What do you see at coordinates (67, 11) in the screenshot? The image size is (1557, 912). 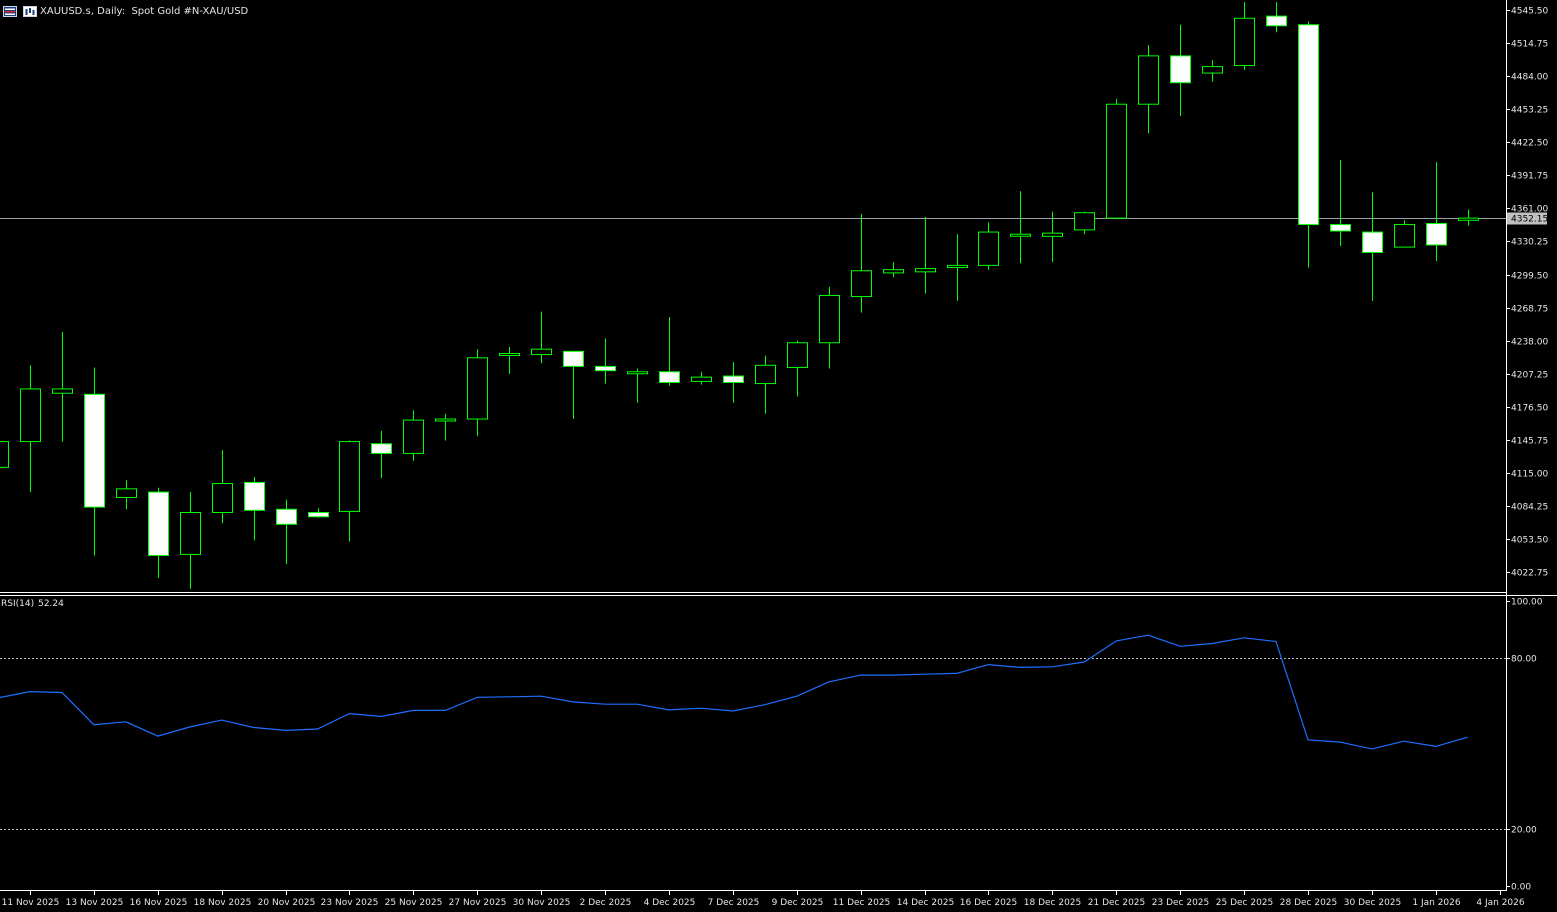 I see `symbol-name: XAUUSD.s,` at bounding box center [67, 11].